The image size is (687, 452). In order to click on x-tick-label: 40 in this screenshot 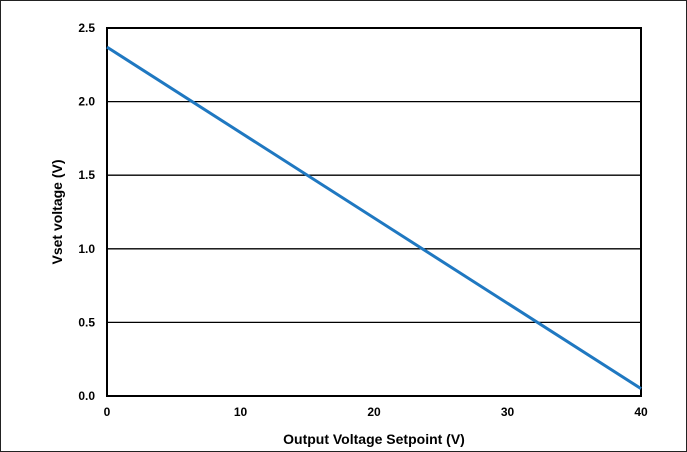, I will do `click(641, 412)`.